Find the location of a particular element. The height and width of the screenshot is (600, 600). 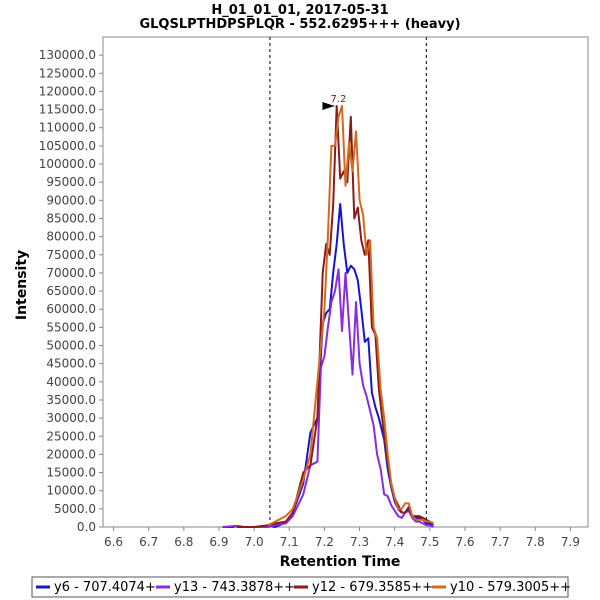

y-tick-label: 60000.0 is located at coordinates (71, 309).